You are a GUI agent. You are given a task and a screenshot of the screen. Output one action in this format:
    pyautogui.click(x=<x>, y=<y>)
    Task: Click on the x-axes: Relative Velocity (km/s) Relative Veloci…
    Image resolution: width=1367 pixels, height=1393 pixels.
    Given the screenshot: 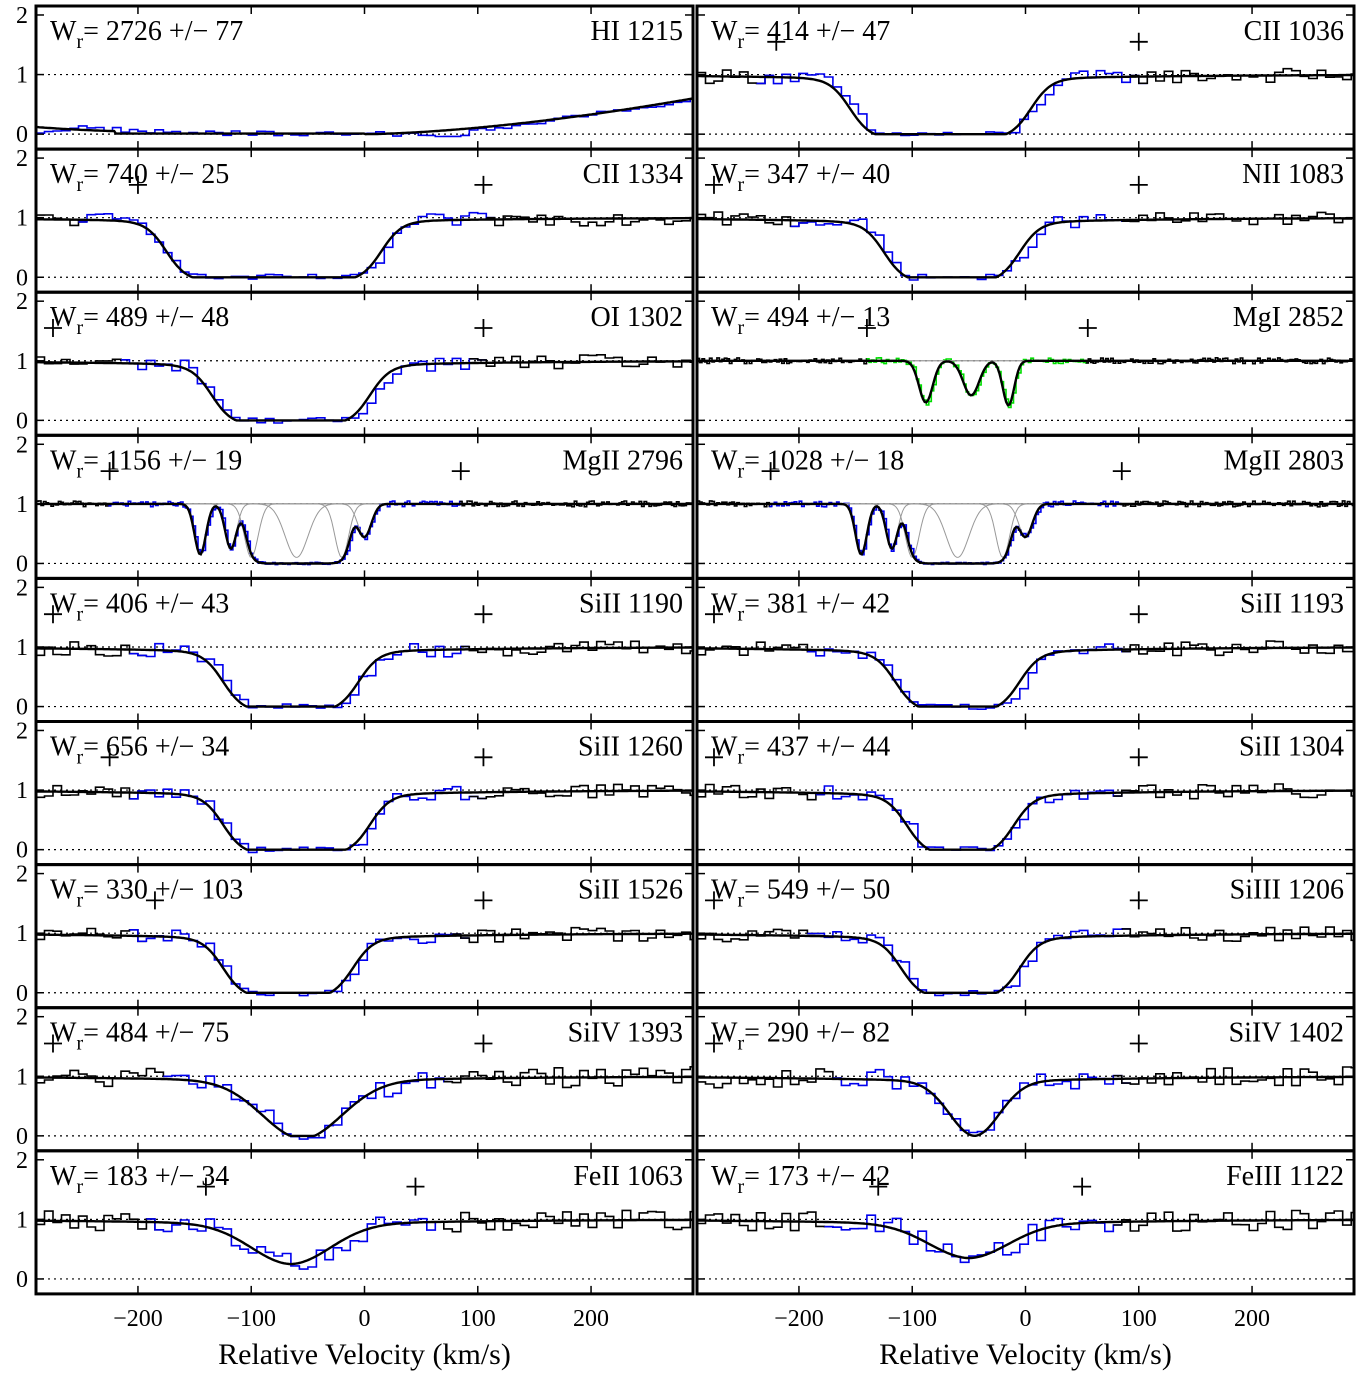 What is the action you would take?
    pyautogui.click(x=691, y=1338)
    